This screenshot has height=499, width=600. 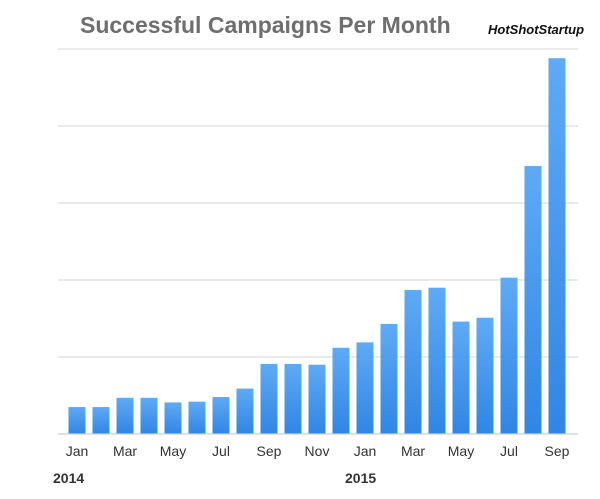 I want to click on x-tick-label: Nov, so click(x=317, y=451).